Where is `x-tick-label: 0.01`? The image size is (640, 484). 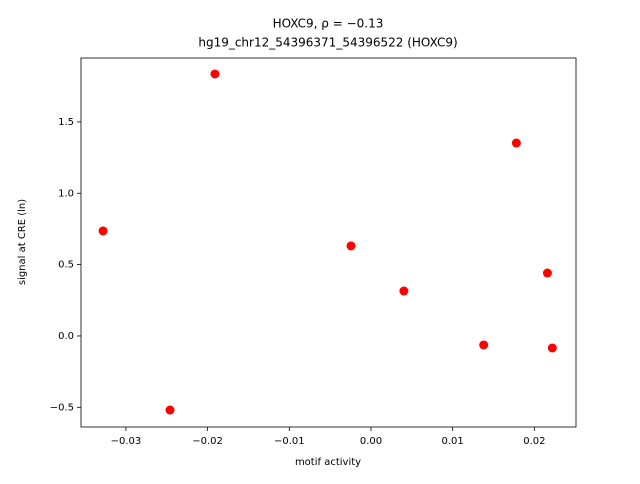
x-tick-label: 0.01 is located at coordinates (453, 441).